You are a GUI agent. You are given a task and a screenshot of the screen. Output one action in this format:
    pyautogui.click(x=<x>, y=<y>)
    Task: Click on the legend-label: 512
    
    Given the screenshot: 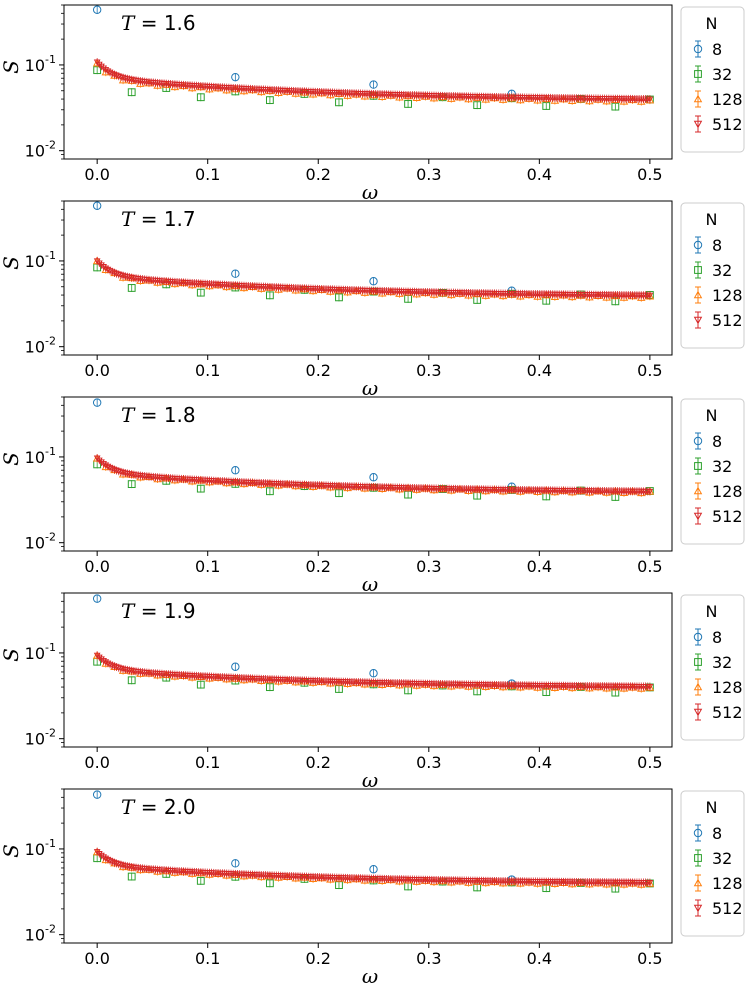 What is the action you would take?
    pyautogui.click(x=727, y=712)
    